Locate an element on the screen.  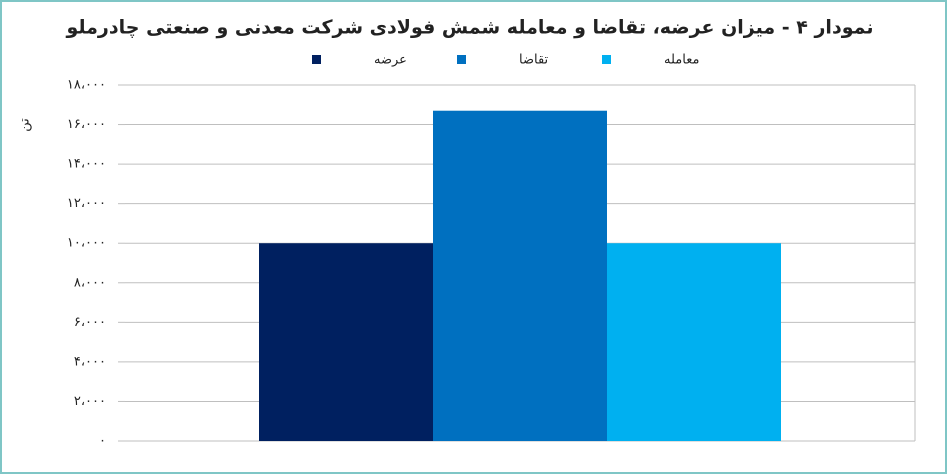
y-tick-label: ۱۰،۰۰۰ is located at coordinates (86, 243).